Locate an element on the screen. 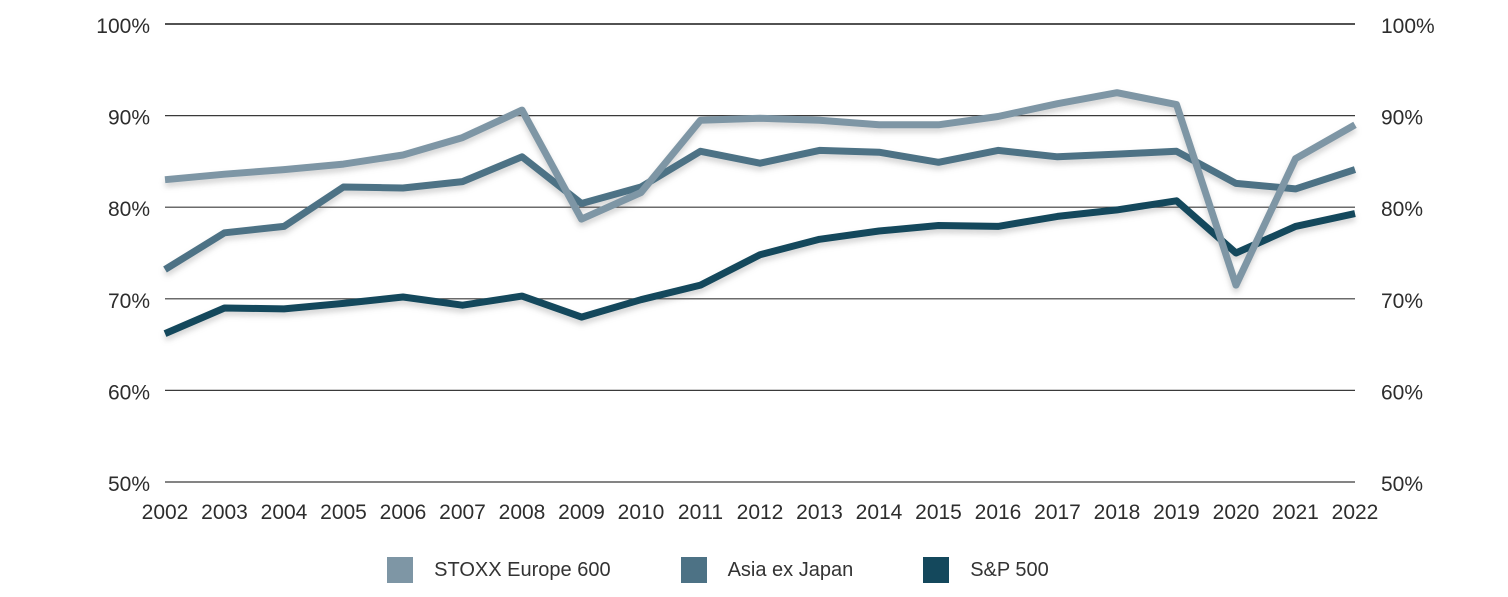  y-tick-label-right-80%: 80% is located at coordinates (1402, 209).